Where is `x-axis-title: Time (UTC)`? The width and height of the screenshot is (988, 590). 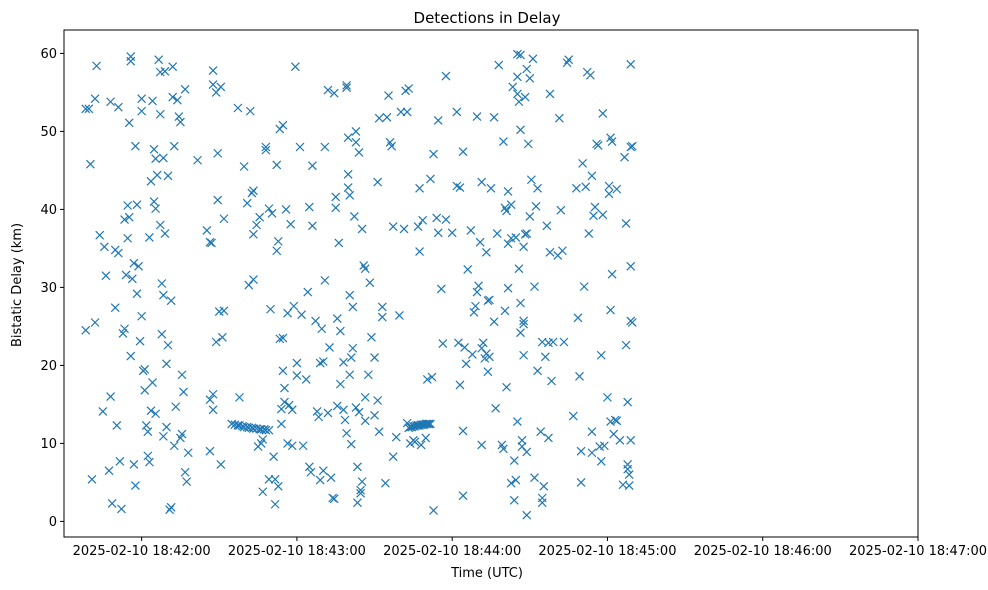 x-axis-title: Time (UTC) is located at coordinates (486, 573).